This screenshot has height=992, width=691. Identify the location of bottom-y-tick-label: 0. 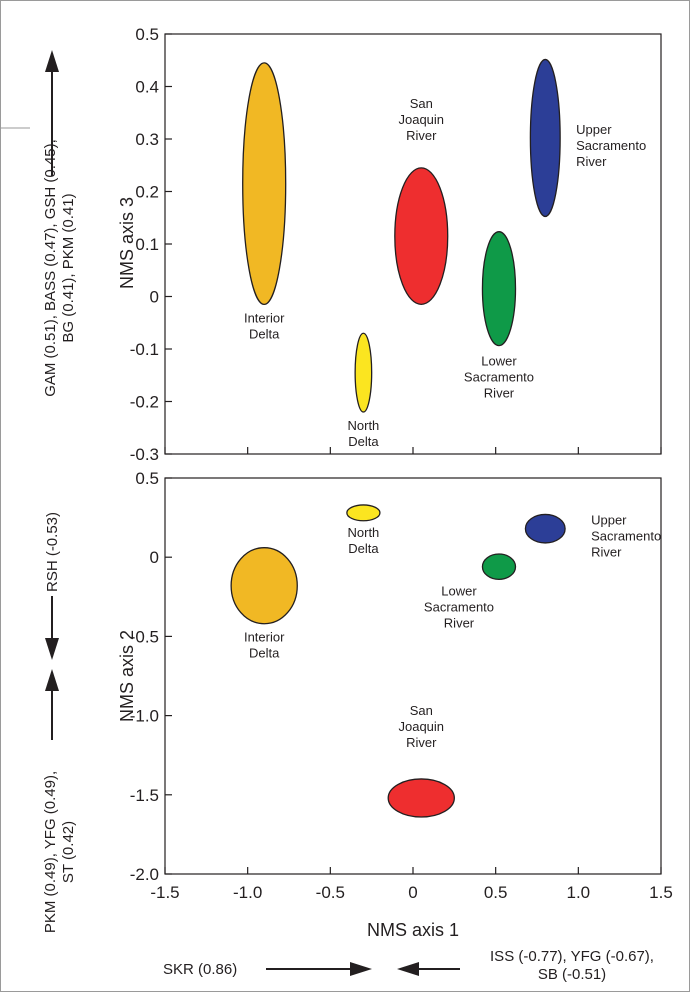
(154, 557).